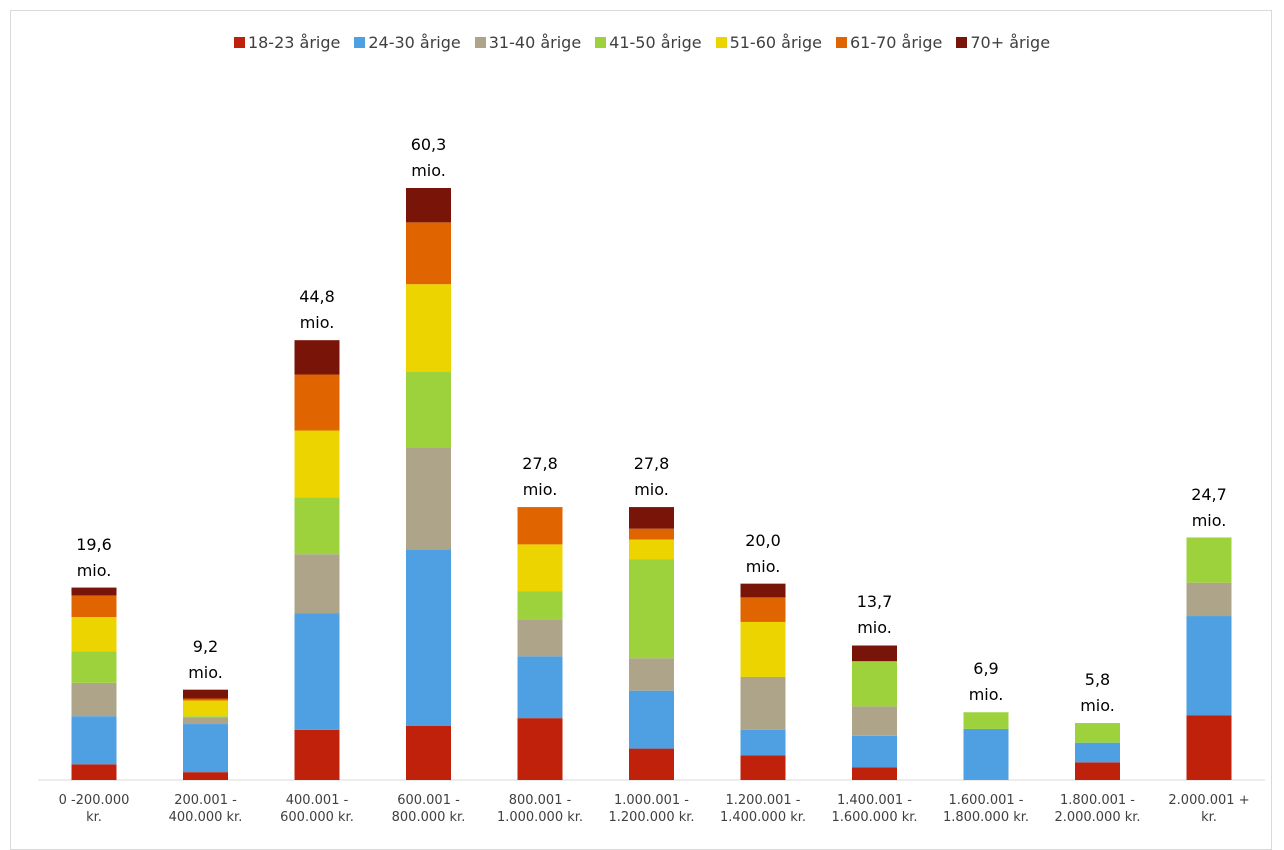  What do you see at coordinates (655, 42) in the screenshot?
I see `legend-label: 41-50 årige` at bounding box center [655, 42].